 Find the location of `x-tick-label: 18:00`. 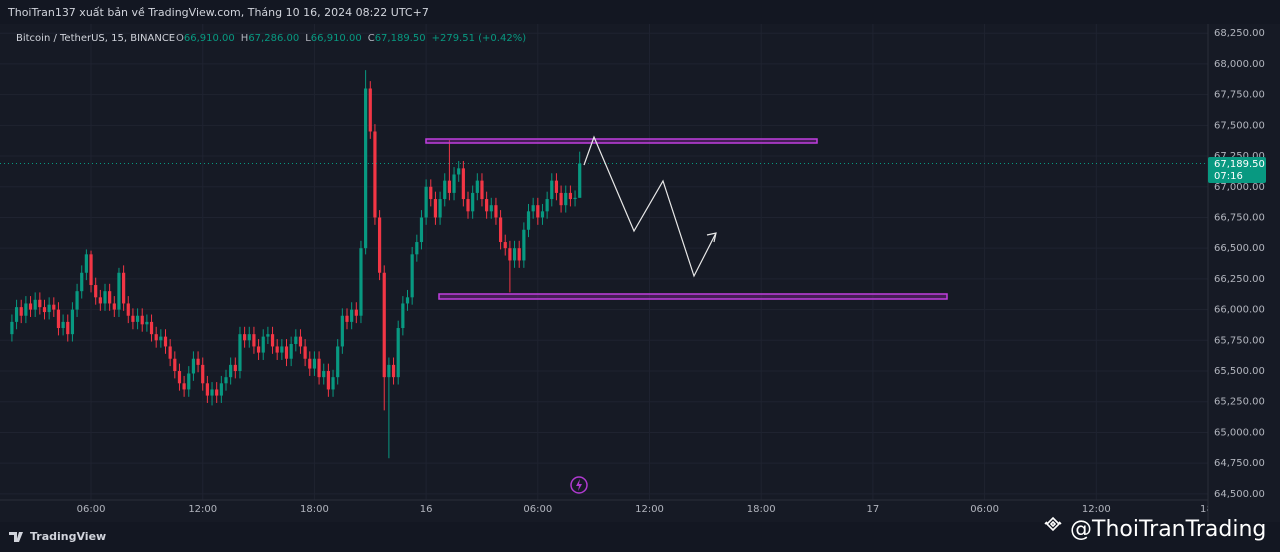

x-tick-label: 18:00 is located at coordinates (761, 509).